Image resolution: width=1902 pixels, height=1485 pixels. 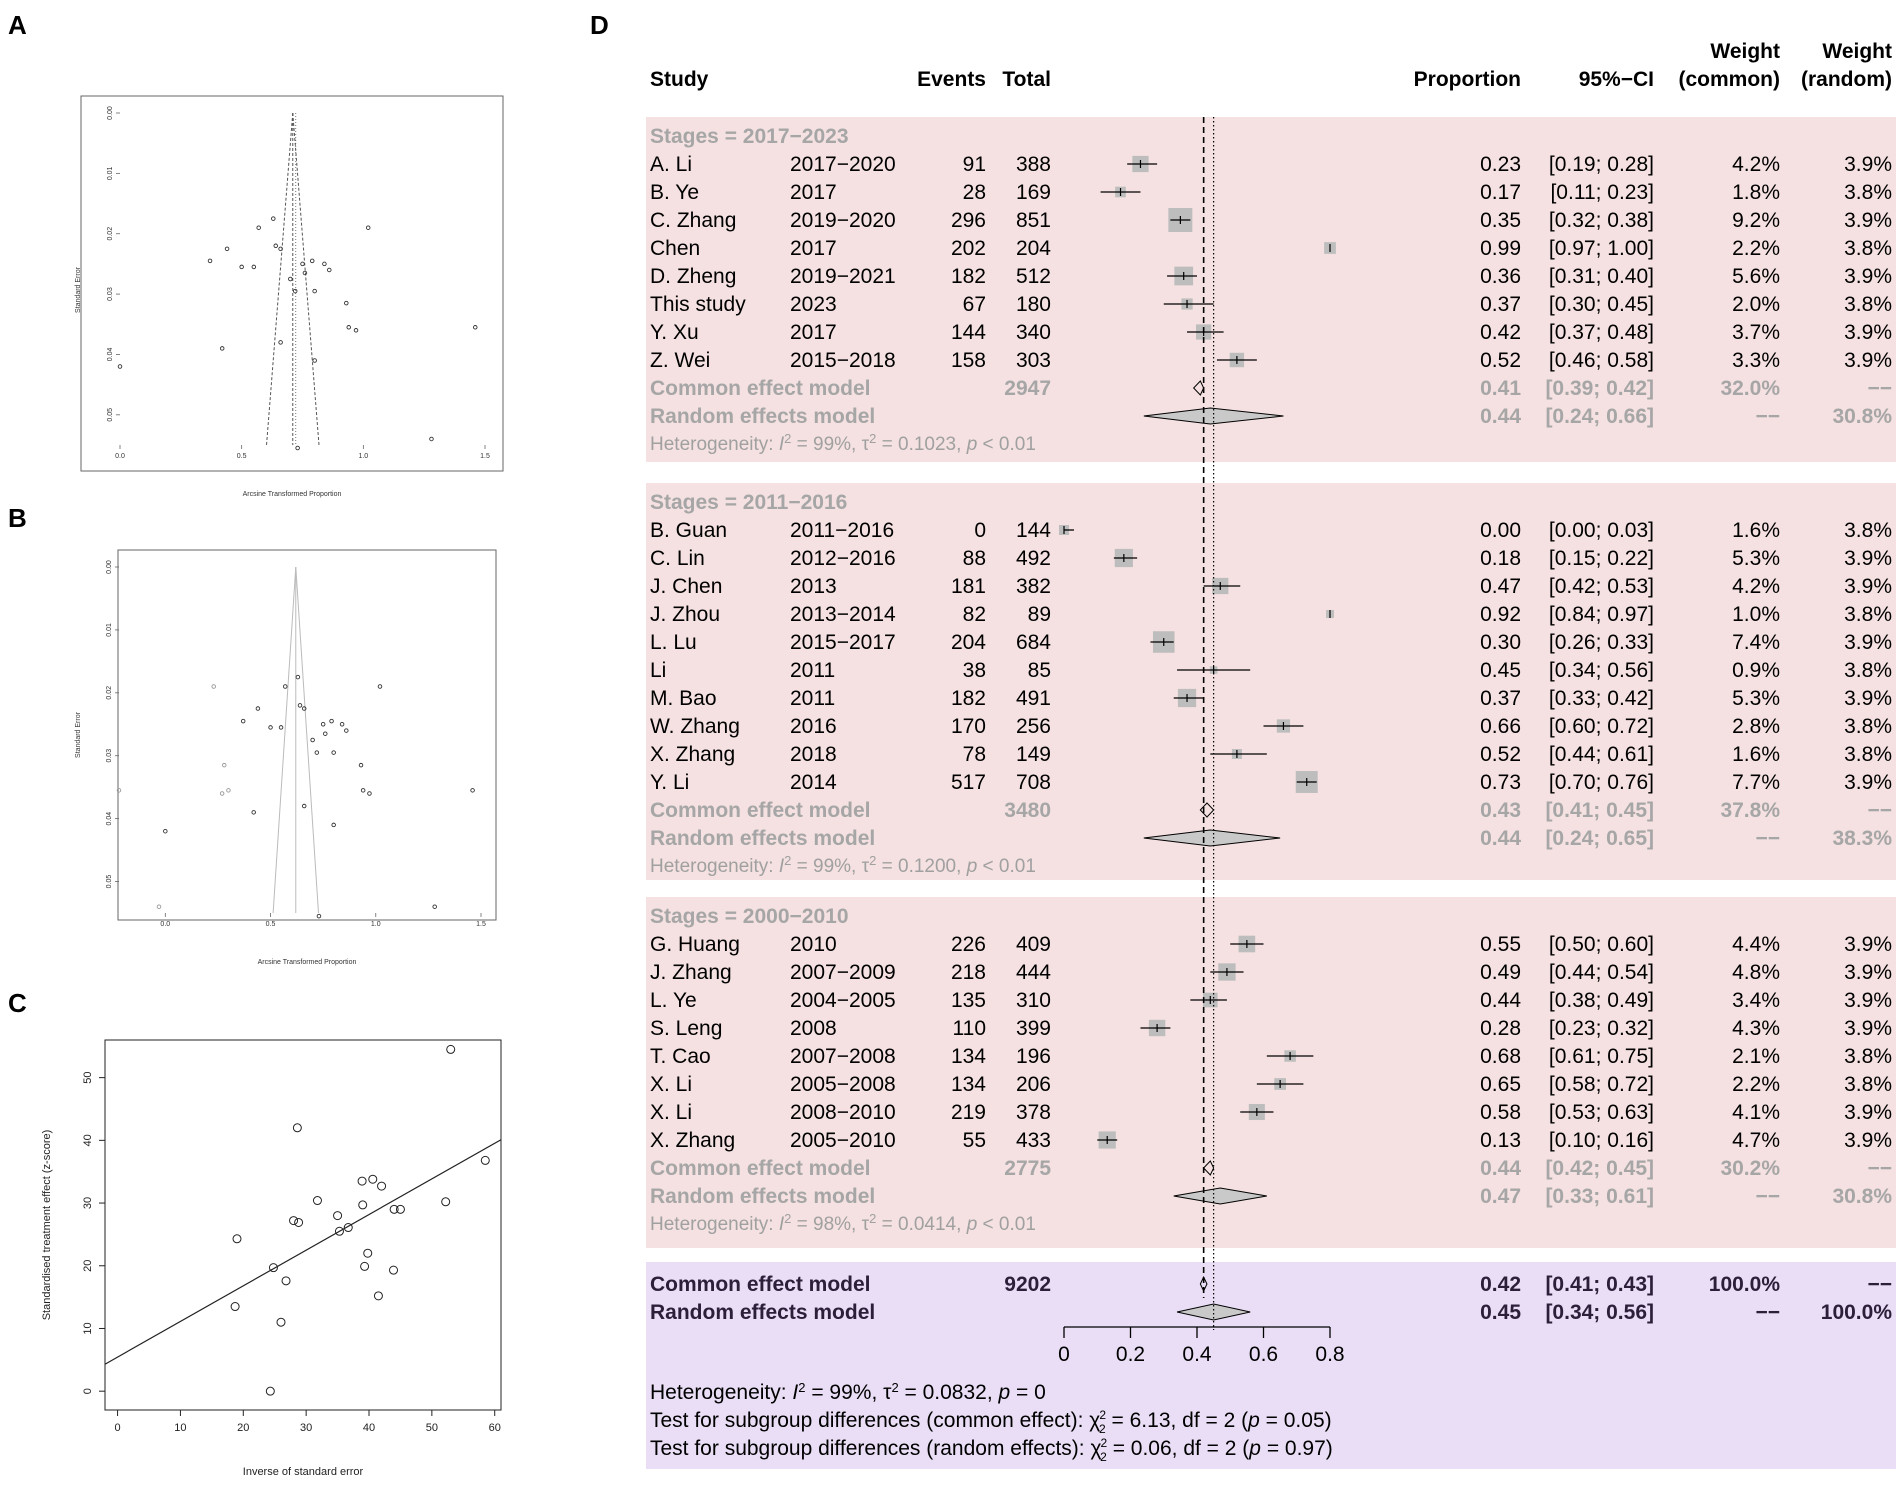 What do you see at coordinates (921, 1224) in the screenshot?
I see `het-text: = 0.0414,` at bounding box center [921, 1224].